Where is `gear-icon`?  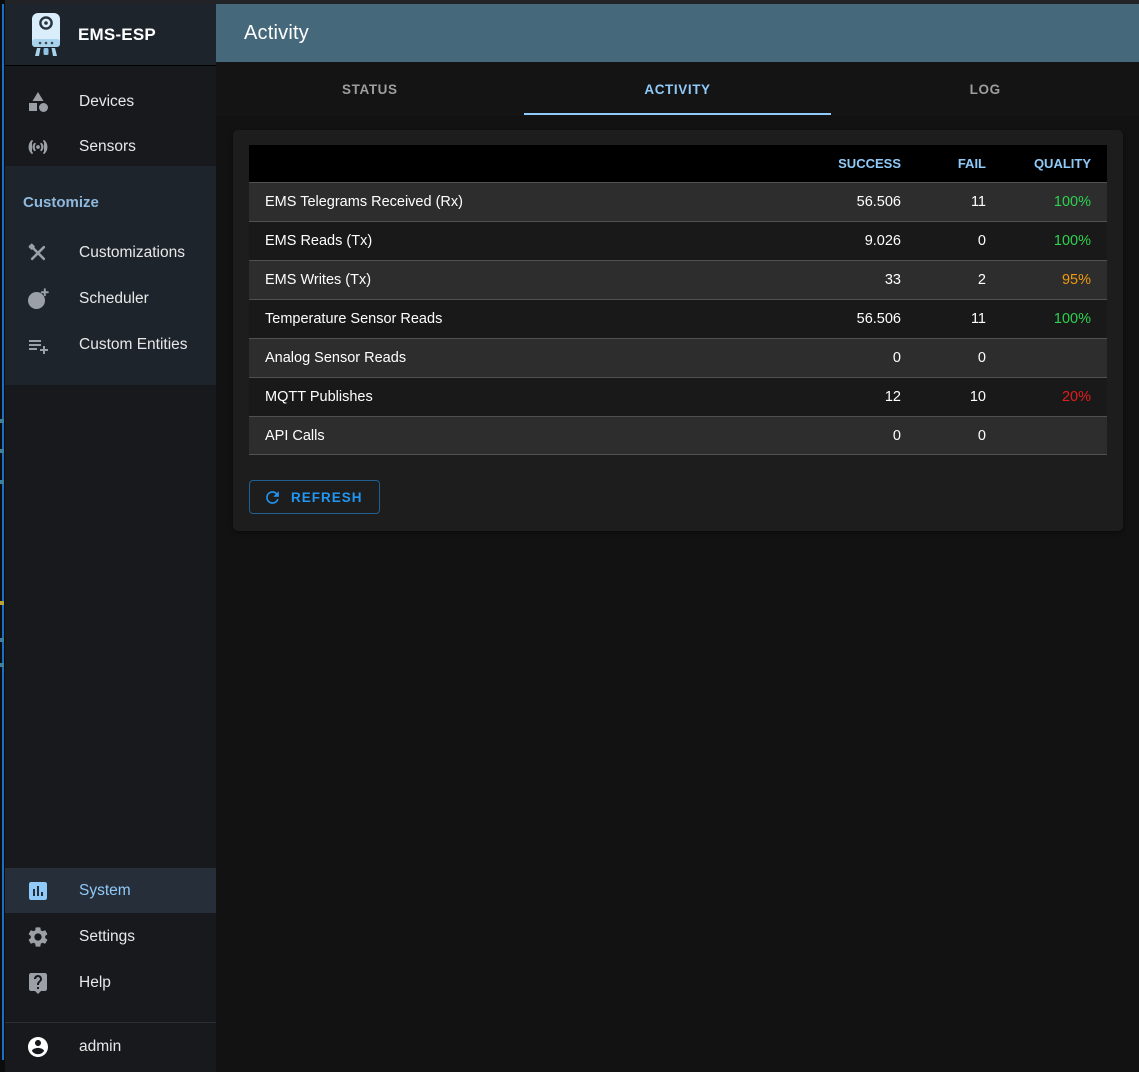
gear-icon is located at coordinates (38, 937).